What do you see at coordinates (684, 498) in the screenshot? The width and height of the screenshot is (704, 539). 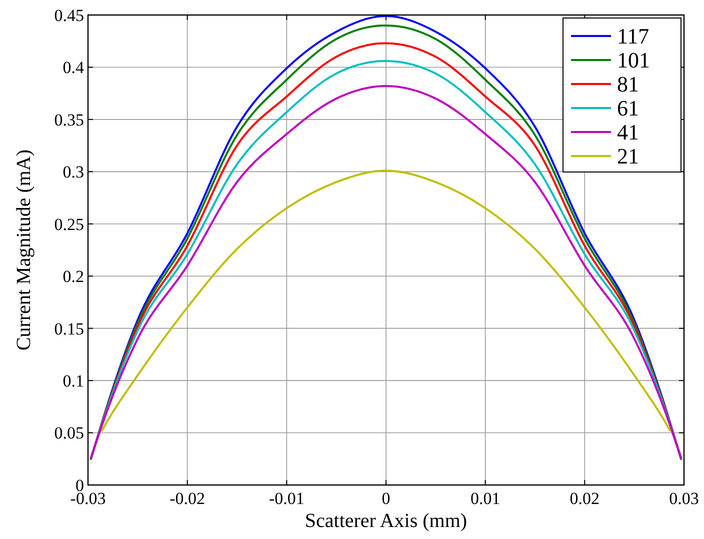 I see `x-tick-label: 0.03` at bounding box center [684, 498].